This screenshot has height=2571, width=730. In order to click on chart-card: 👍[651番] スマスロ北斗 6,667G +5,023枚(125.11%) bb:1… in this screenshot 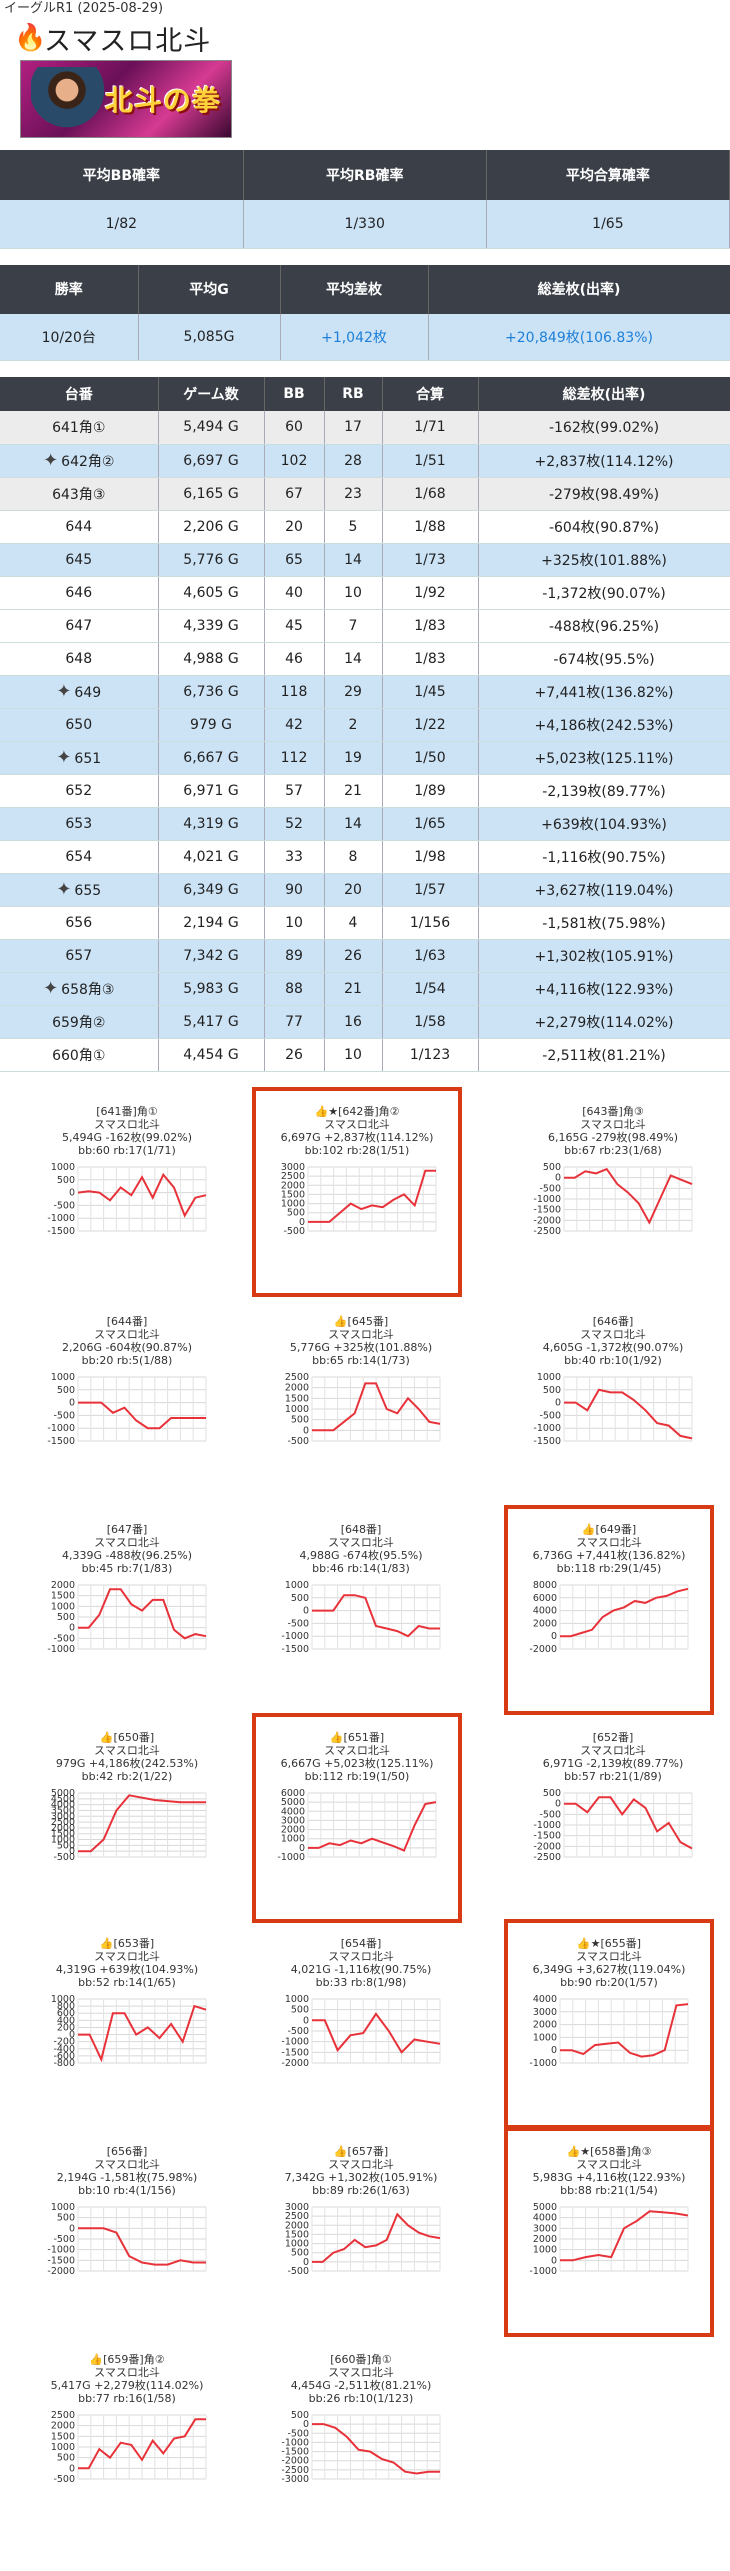, I will do `click(357, 1817)`.